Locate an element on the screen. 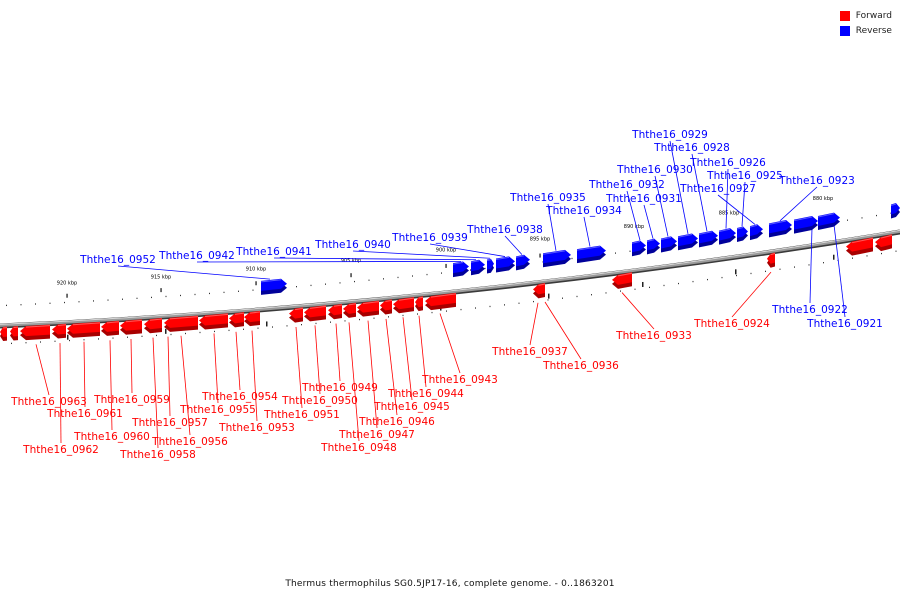 The image size is (900, 600). gene-label-ththe16-0924: Ththe16_0924 is located at coordinates (731, 324).